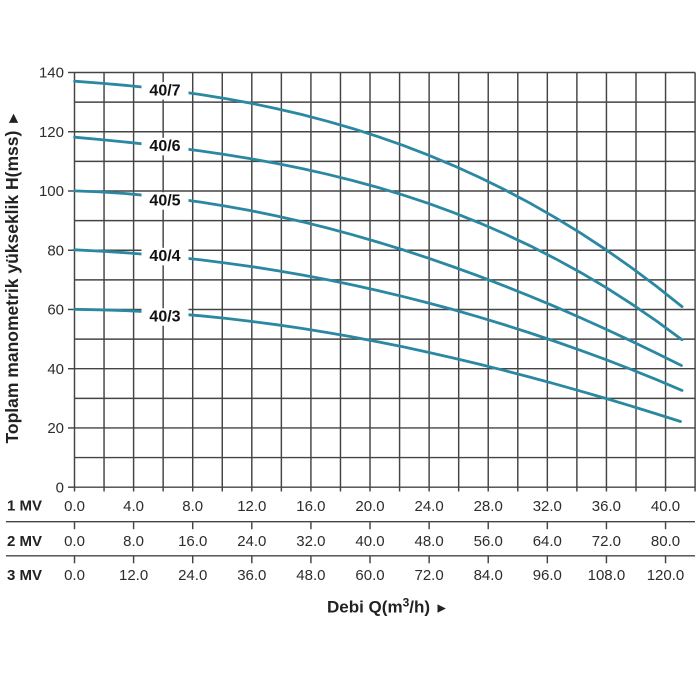 The width and height of the screenshot is (700, 700). What do you see at coordinates (164, 146) in the screenshot?
I see `svg-text: 40/6` at bounding box center [164, 146].